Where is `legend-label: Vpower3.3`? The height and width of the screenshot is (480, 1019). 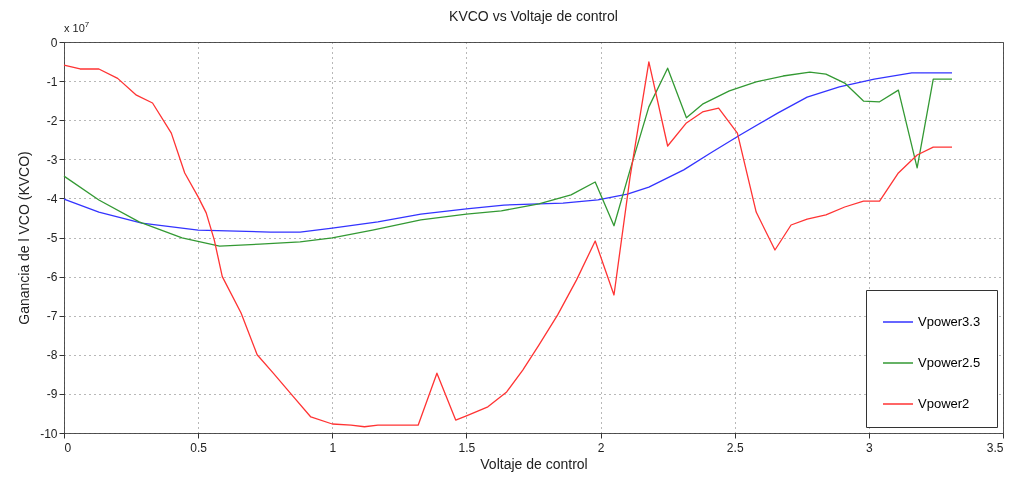
legend-label: Vpower3.3 is located at coordinates (949, 321).